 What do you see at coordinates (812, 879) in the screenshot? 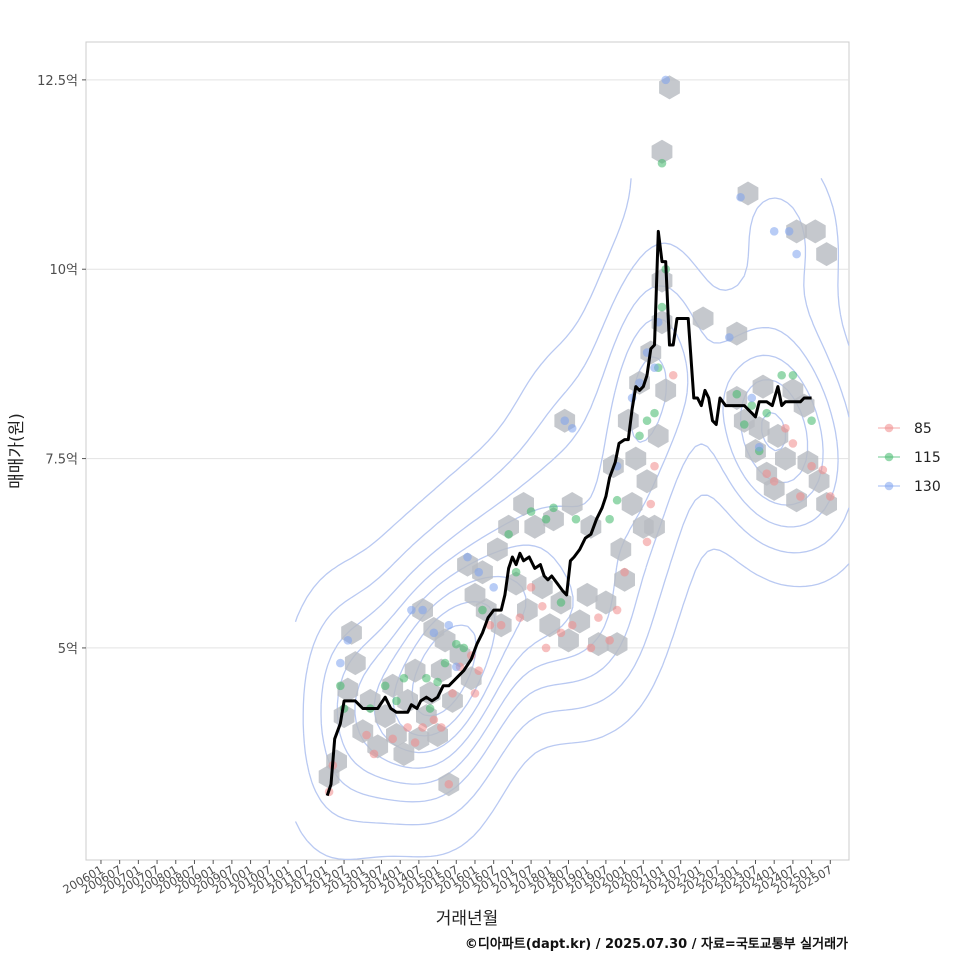
I see `x-tick-label: 202507` at bounding box center [812, 879].